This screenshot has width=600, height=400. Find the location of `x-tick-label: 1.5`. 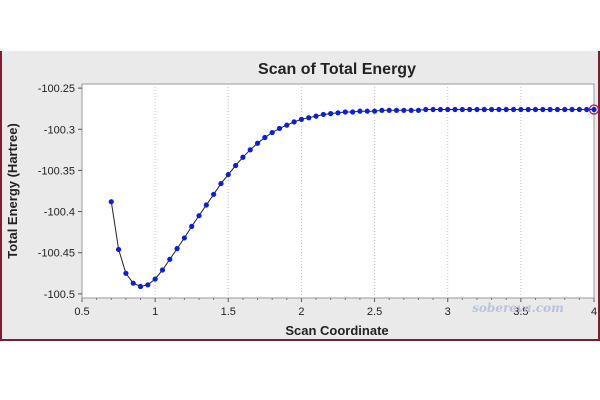

x-tick-label: 1.5 is located at coordinates (228, 312).